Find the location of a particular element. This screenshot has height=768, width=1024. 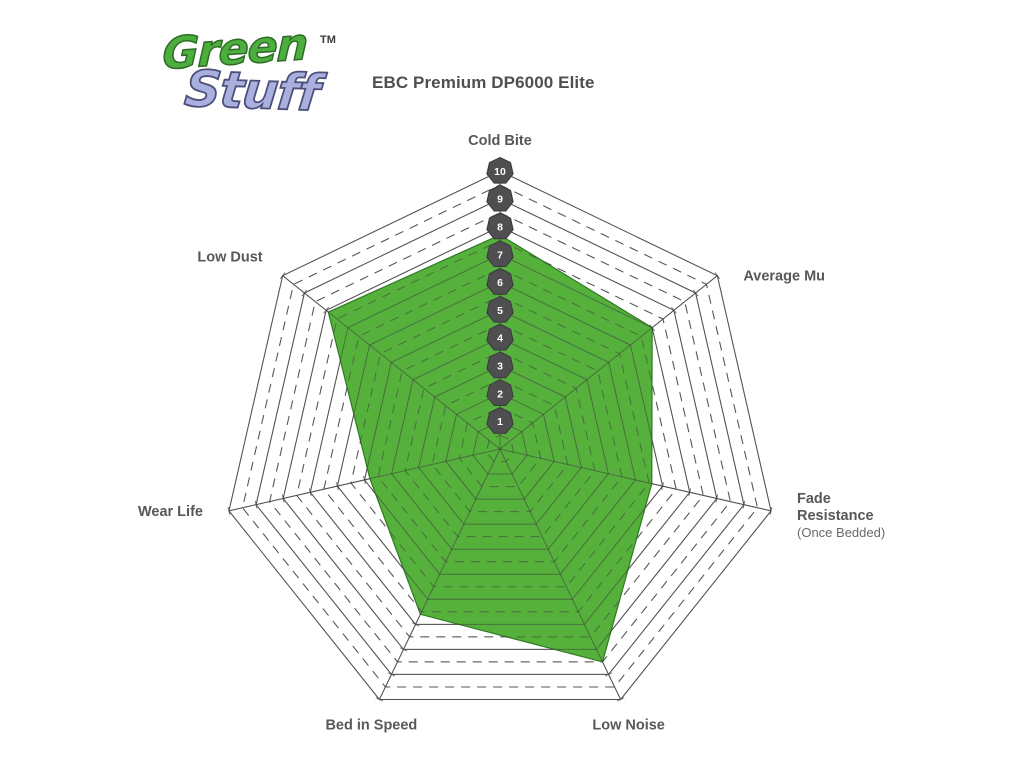

scale-badge: 9 is located at coordinates (500, 198).